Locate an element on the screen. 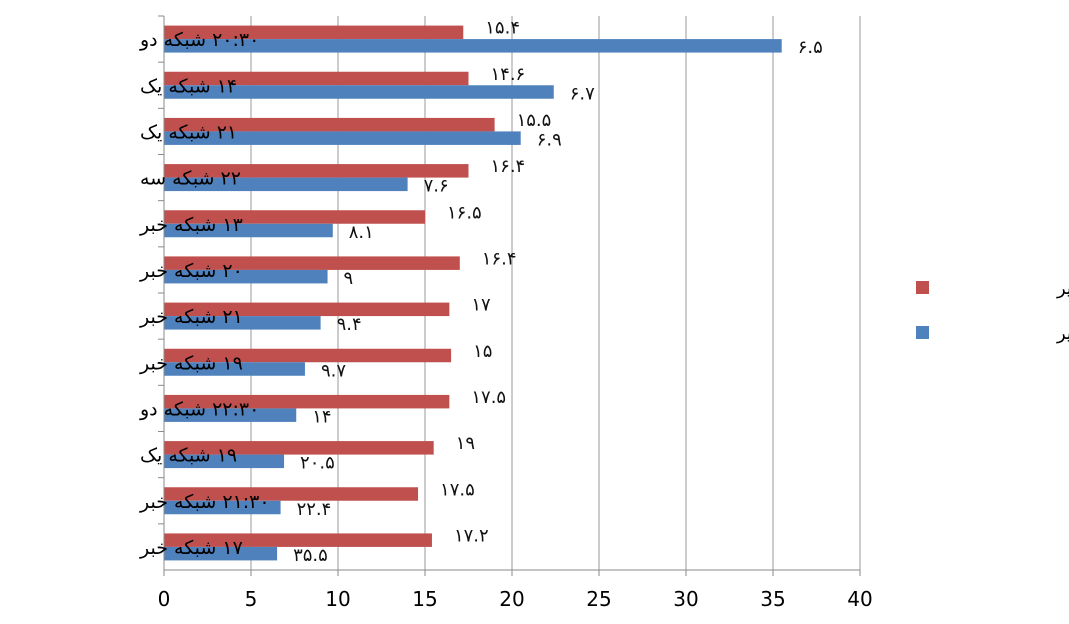 This screenshot has height=624, width=1069. category-label: ۱۷ شبکه خبر is located at coordinates (191, 548).